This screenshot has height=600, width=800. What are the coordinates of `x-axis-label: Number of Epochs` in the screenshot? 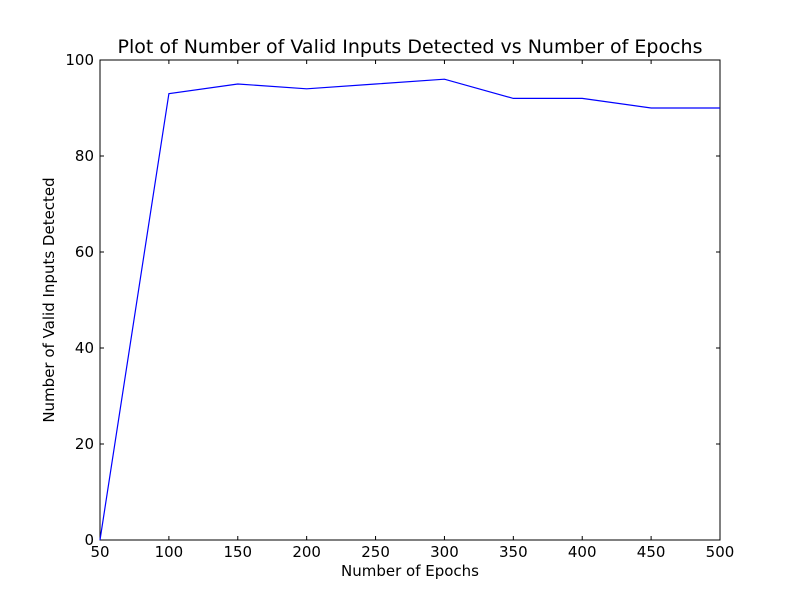 It's located at (410, 571).